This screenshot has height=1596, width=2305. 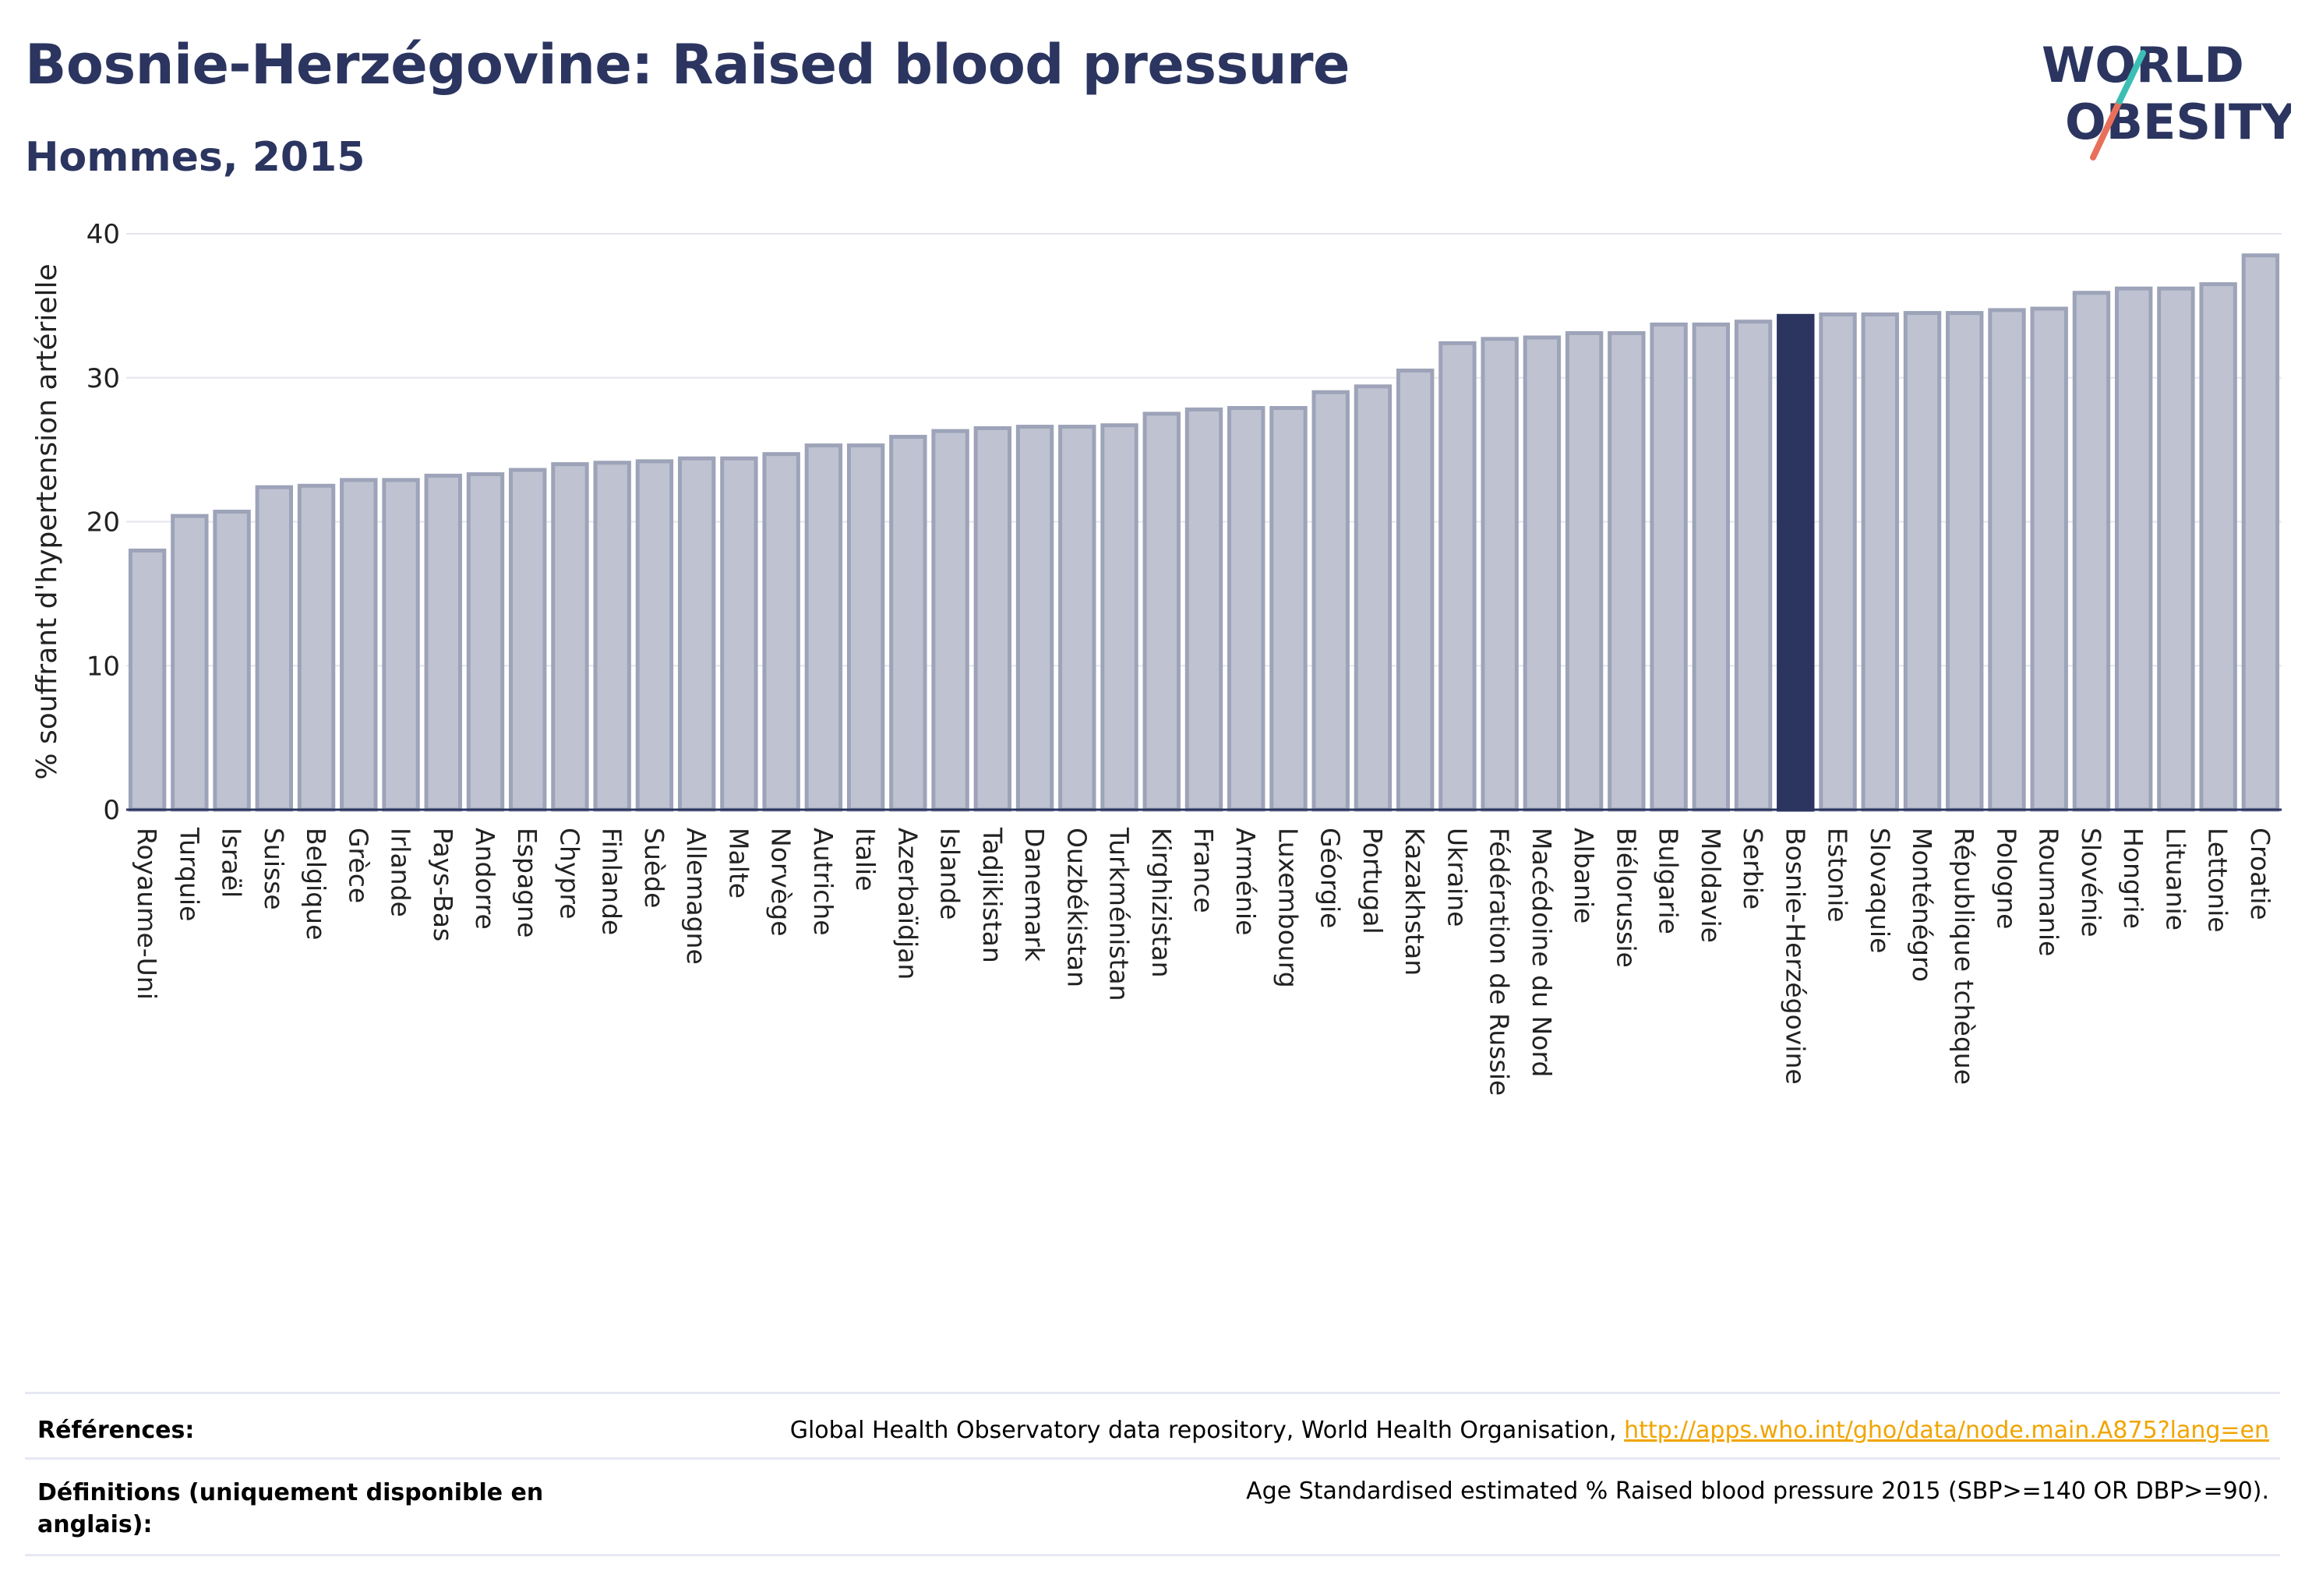 I want to click on world-obesity-logo: WORLD OBESITY, so click(x=2166, y=99).